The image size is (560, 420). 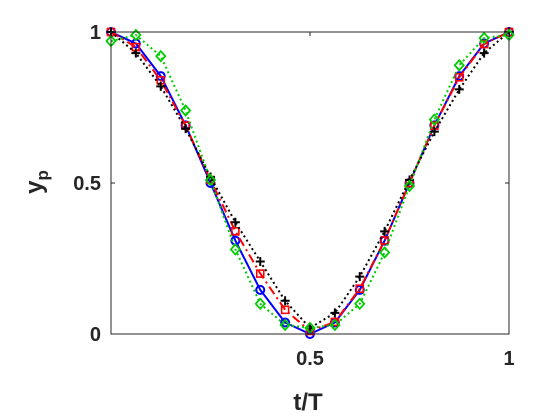 I want to click on x-tick-label-1: 0.5, so click(x=310, y=359).